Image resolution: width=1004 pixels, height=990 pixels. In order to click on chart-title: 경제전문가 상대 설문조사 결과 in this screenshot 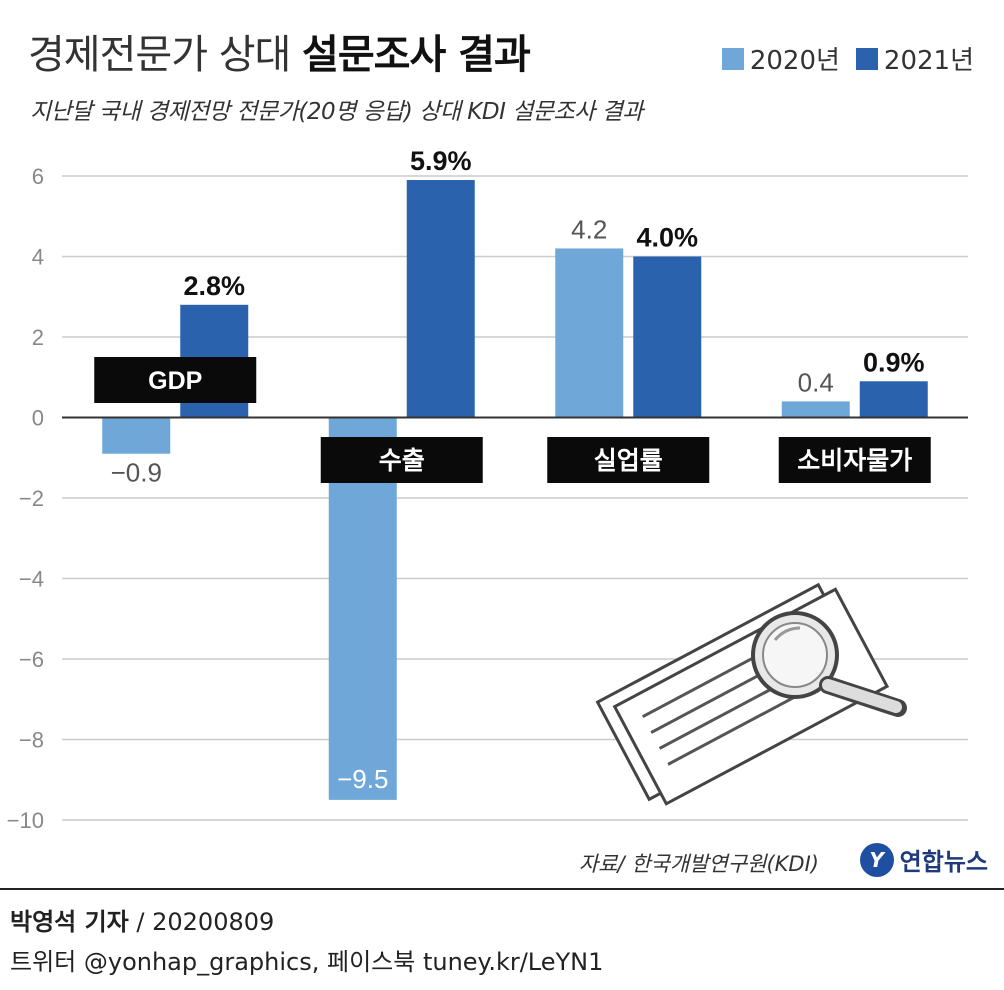, I will do `click(279, 51)`.